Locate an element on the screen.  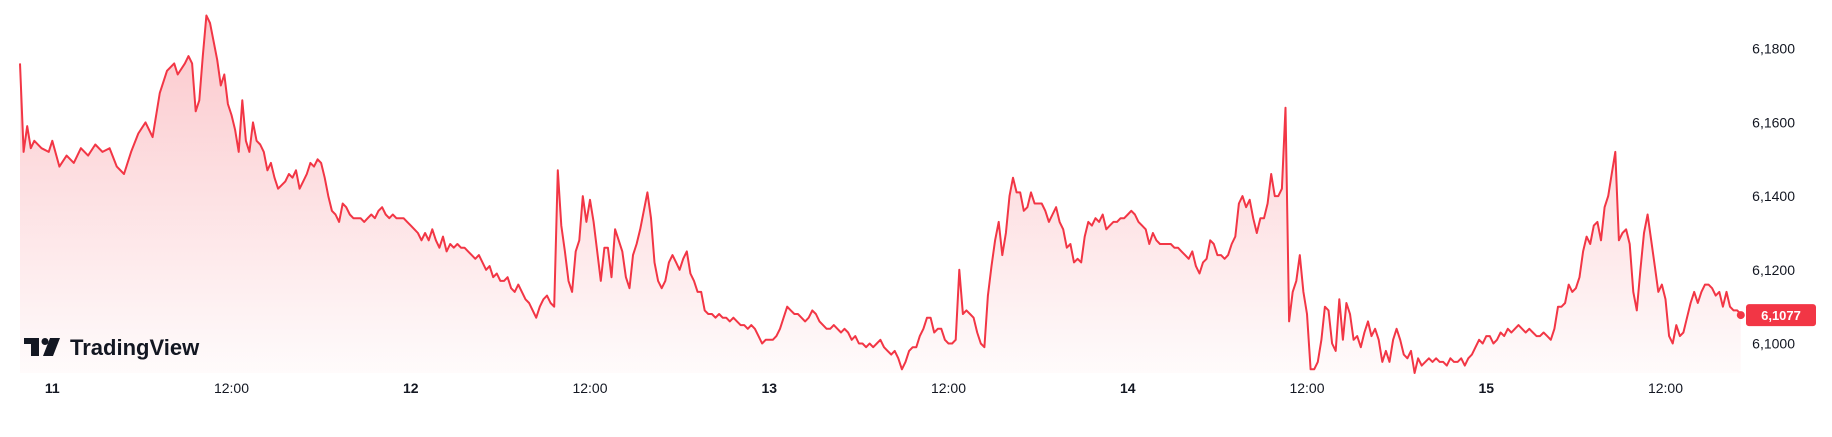
price-tick-label: 6,1600 is located at coordinates (1773, 122).